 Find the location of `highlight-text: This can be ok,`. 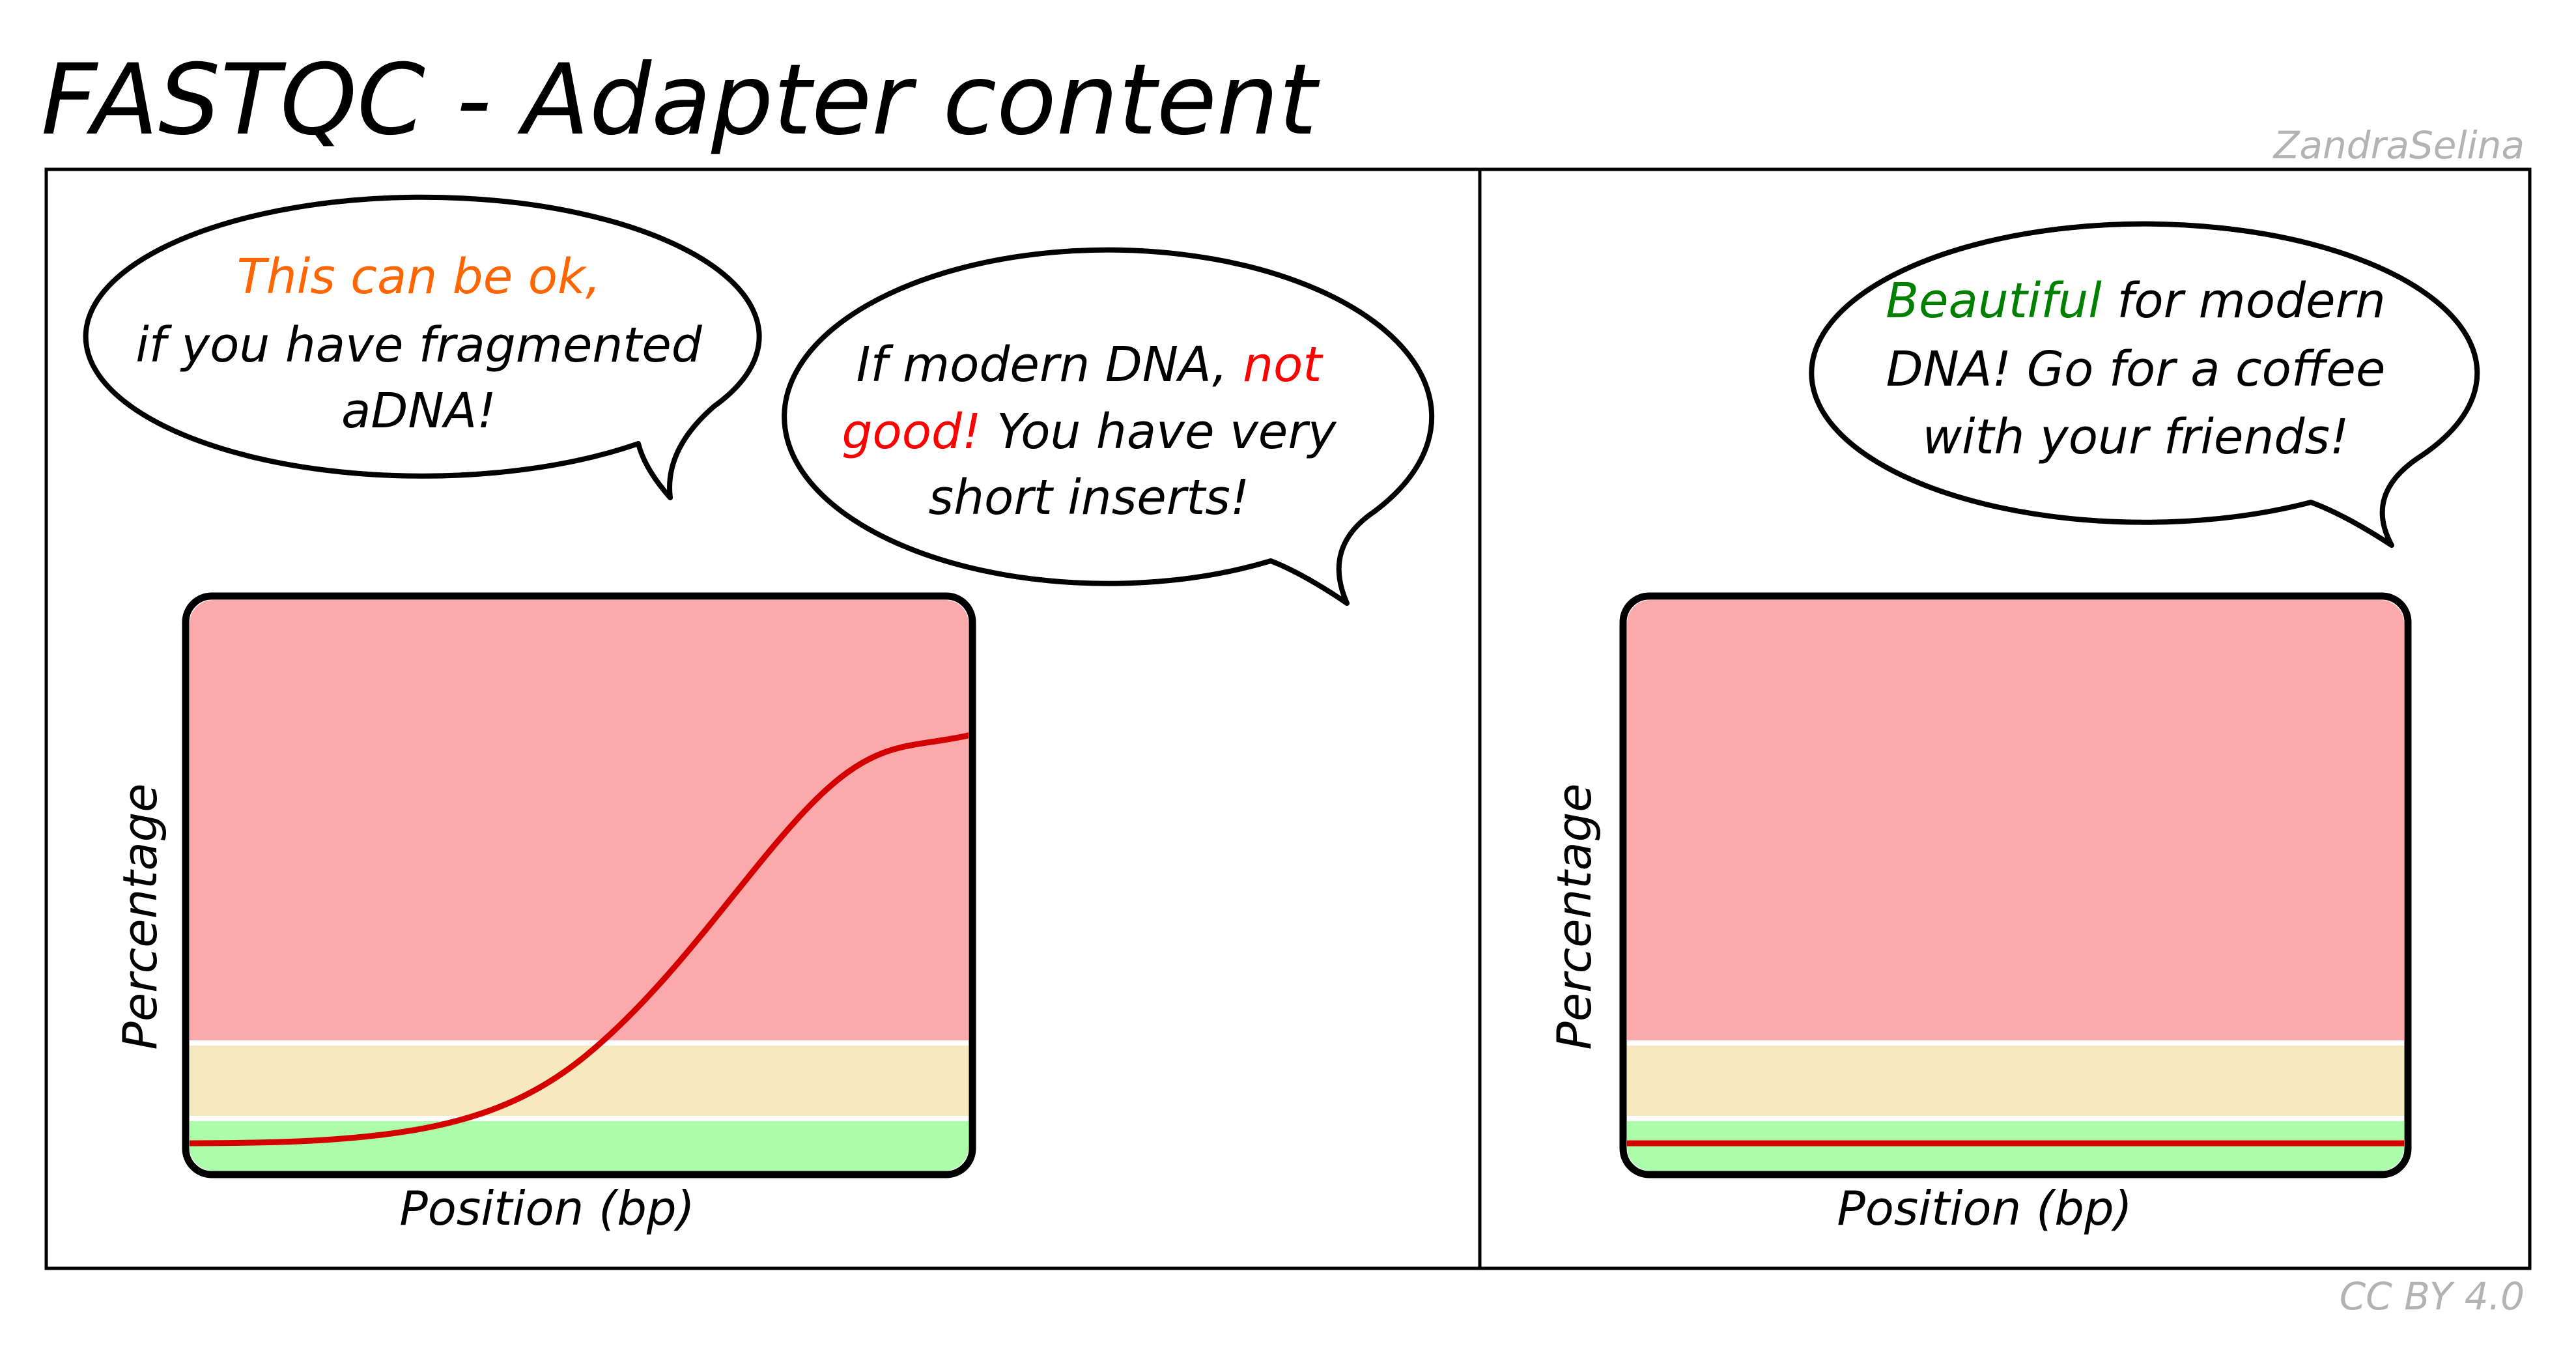

highlight-text: This can be ok, is located at coordinates (419, 277).